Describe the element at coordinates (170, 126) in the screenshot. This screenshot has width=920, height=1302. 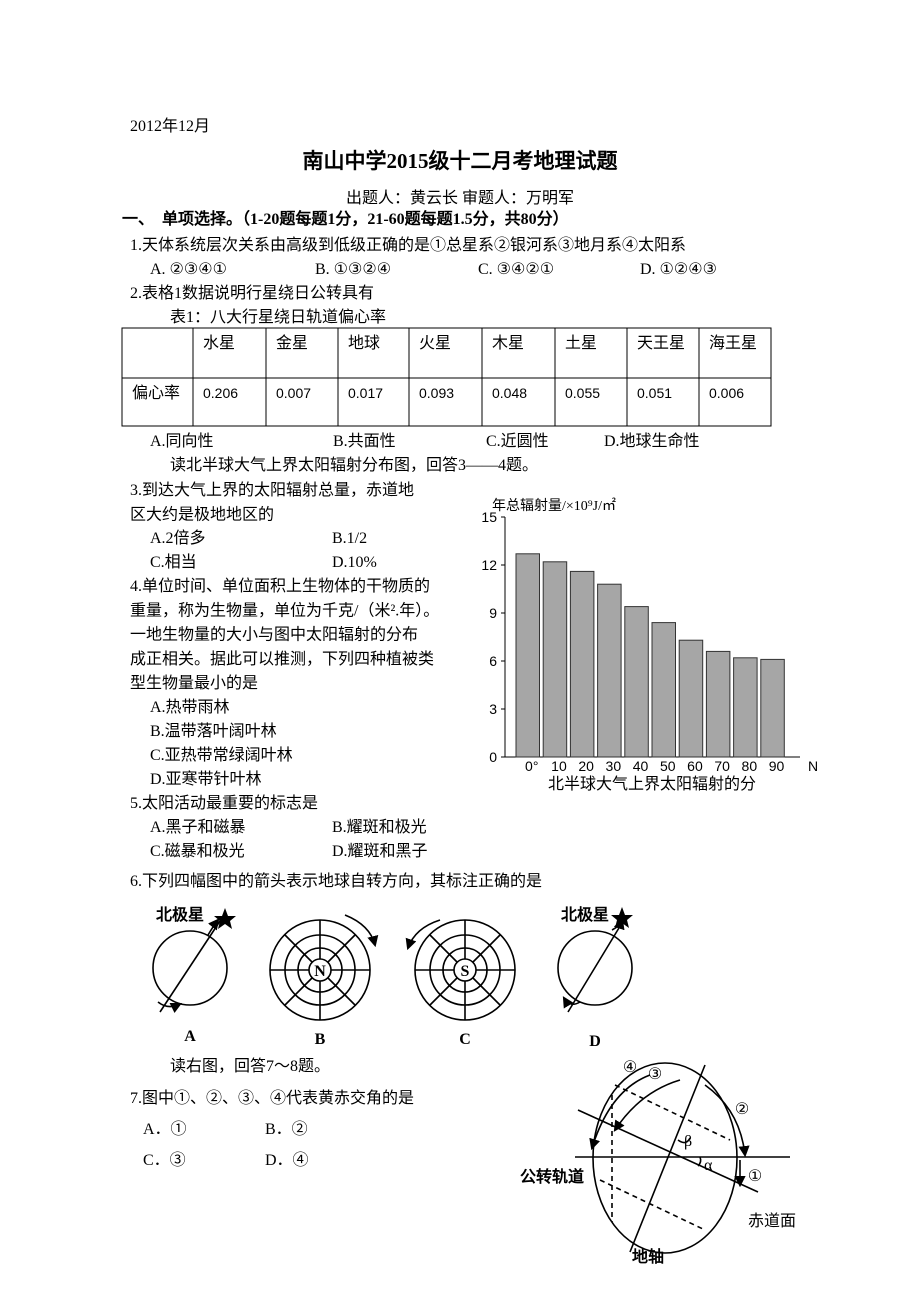
I see `date: 2012年12月` at that location.